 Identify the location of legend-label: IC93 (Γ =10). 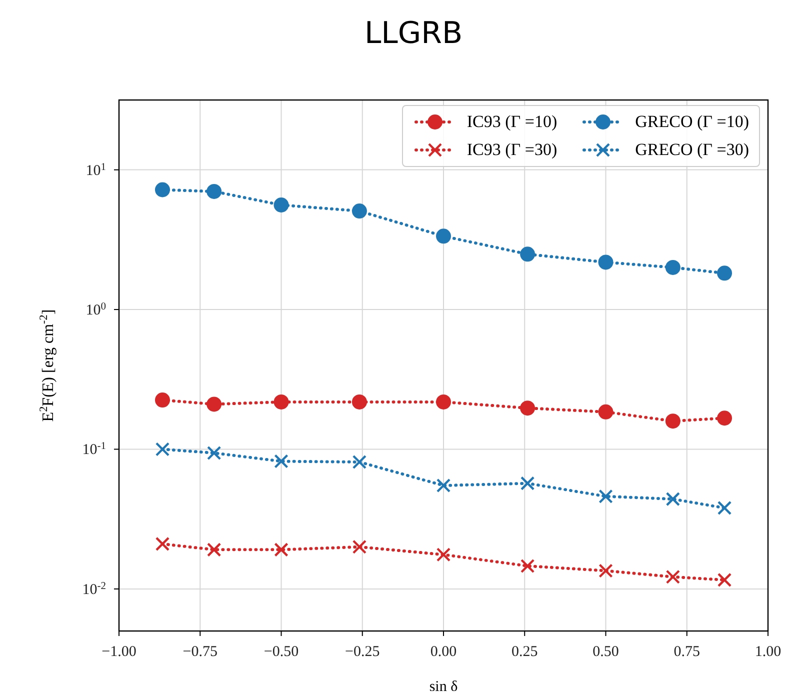
(512, 122).